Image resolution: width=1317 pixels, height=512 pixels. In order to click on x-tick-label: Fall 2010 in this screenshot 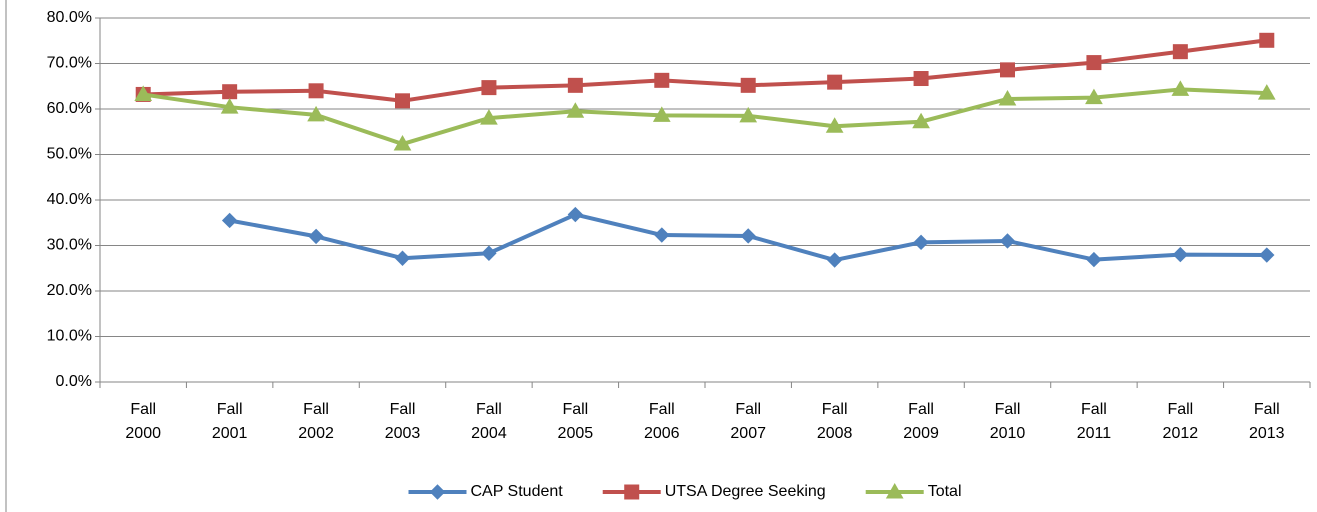, I will do `click(1007, 421)`.